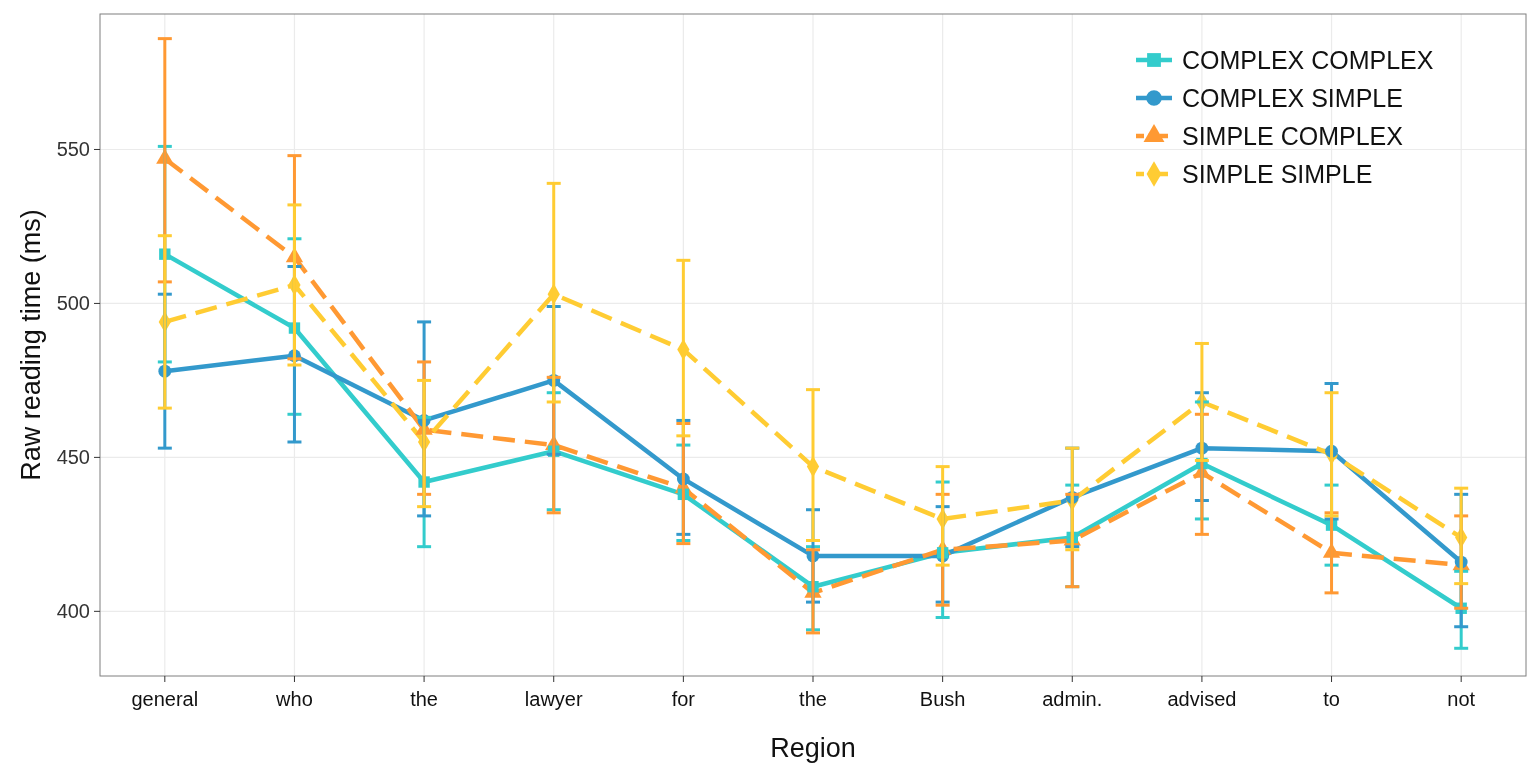 This screenshot has height=769, width=1534. What do you see at coordinates (31, 345) in the screenshot?
I see `y-axis-title: Raw reading time (ms)` at bounding box center [31, 345].